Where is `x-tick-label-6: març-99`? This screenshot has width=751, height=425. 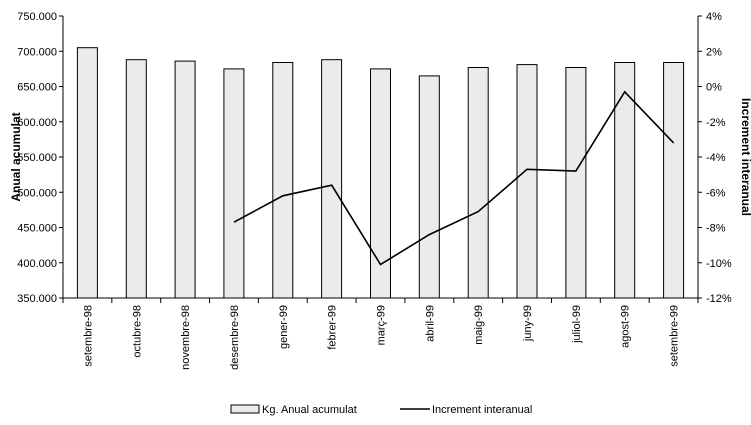
x-tick-label-6: març-99 is located at coordinates (382, 325).